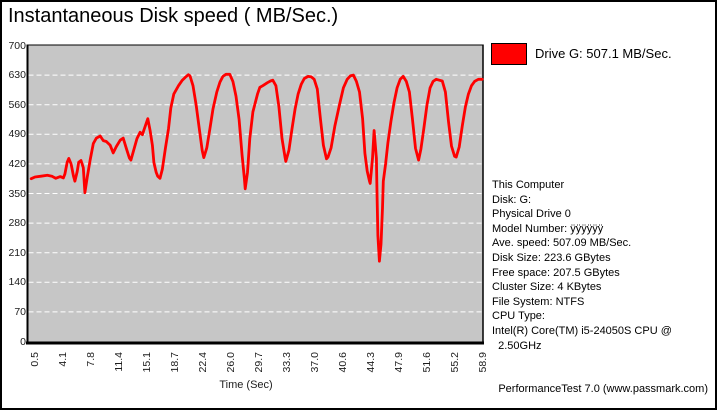 The height and width of the screenshot is (410, 717). What do you see at coordinates (551, 257) in the screenshot?
I see `system-info-line: Disk Size: 223.6 GBytes` at bounding box center [551, 257].